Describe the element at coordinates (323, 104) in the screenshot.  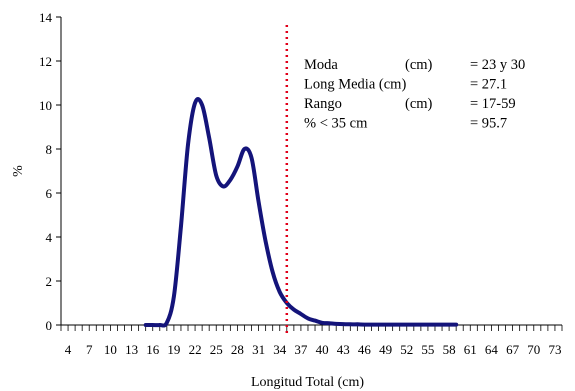
I see `annotation-label: Rango` at that location.